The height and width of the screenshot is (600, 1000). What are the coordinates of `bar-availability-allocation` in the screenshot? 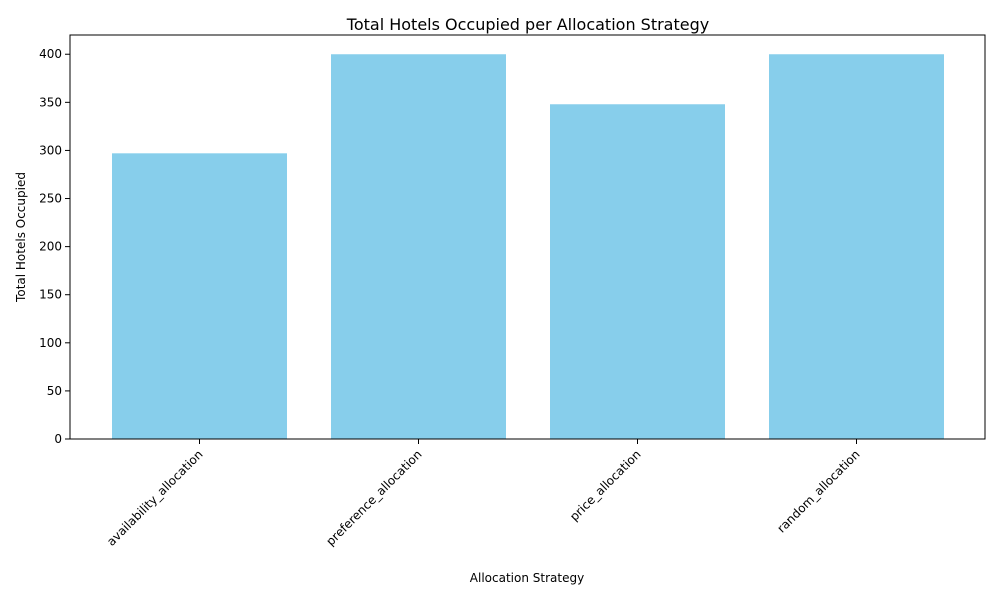 It's located at (199, 296).